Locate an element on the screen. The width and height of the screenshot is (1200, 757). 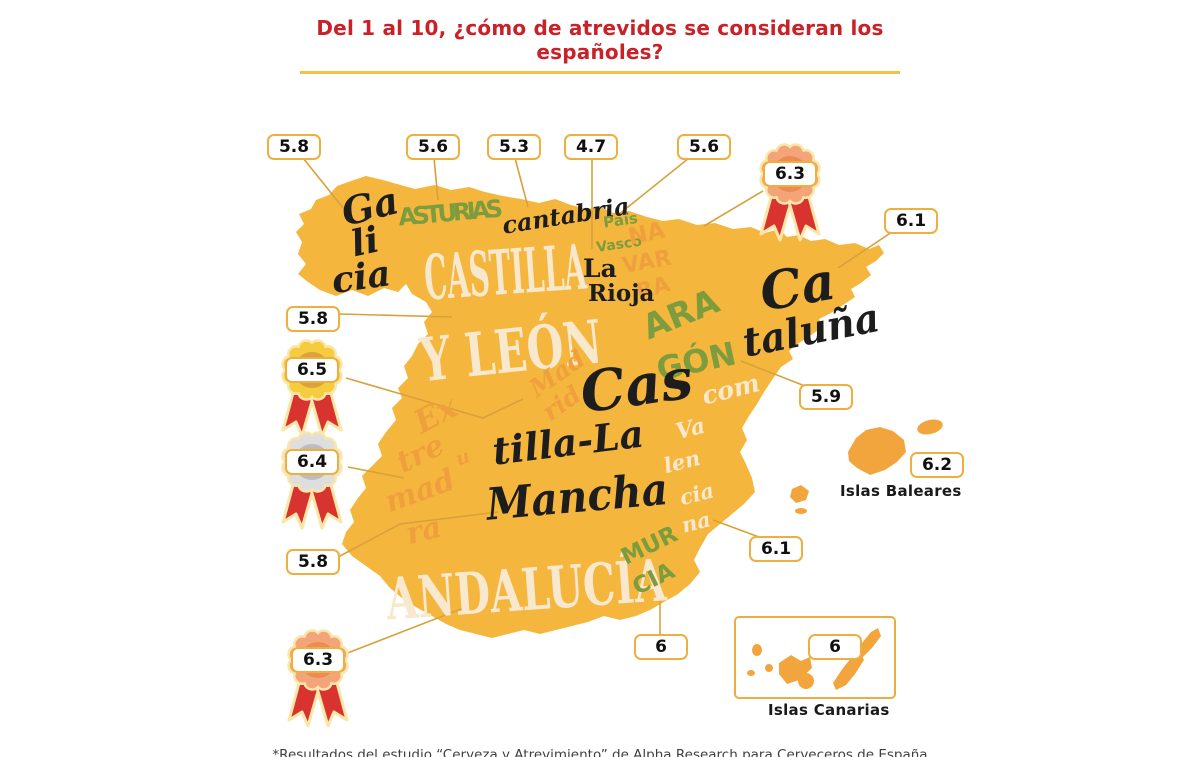
score-label-madrid: 6.5 is located at coordinates (312, 370).